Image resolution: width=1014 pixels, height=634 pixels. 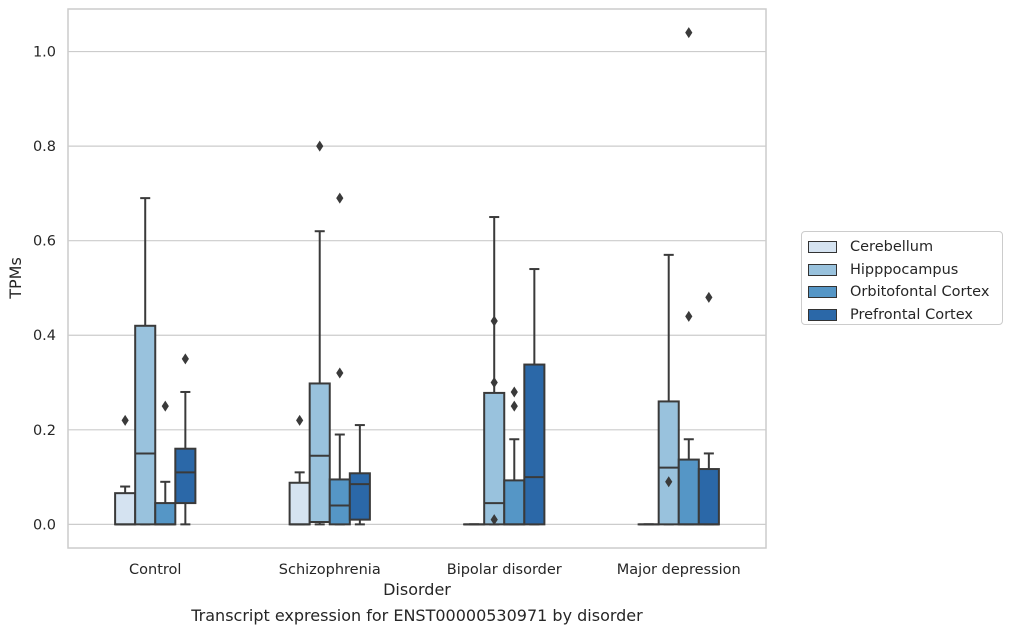 What do you see at coordinates (44, 431) in the screenshot?
I see `y-tick-label: 0.2` at bounding box center [44, 431].